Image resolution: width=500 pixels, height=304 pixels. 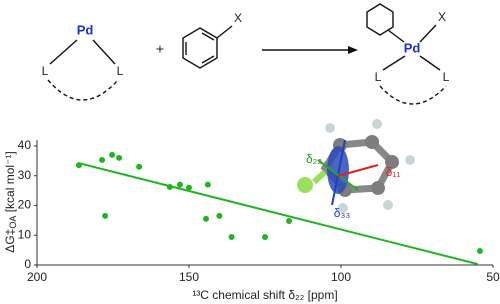 What do you see at coordinates (160, 49) in the screenshot?
I see `plus: +` at bounding box center [160, 49].